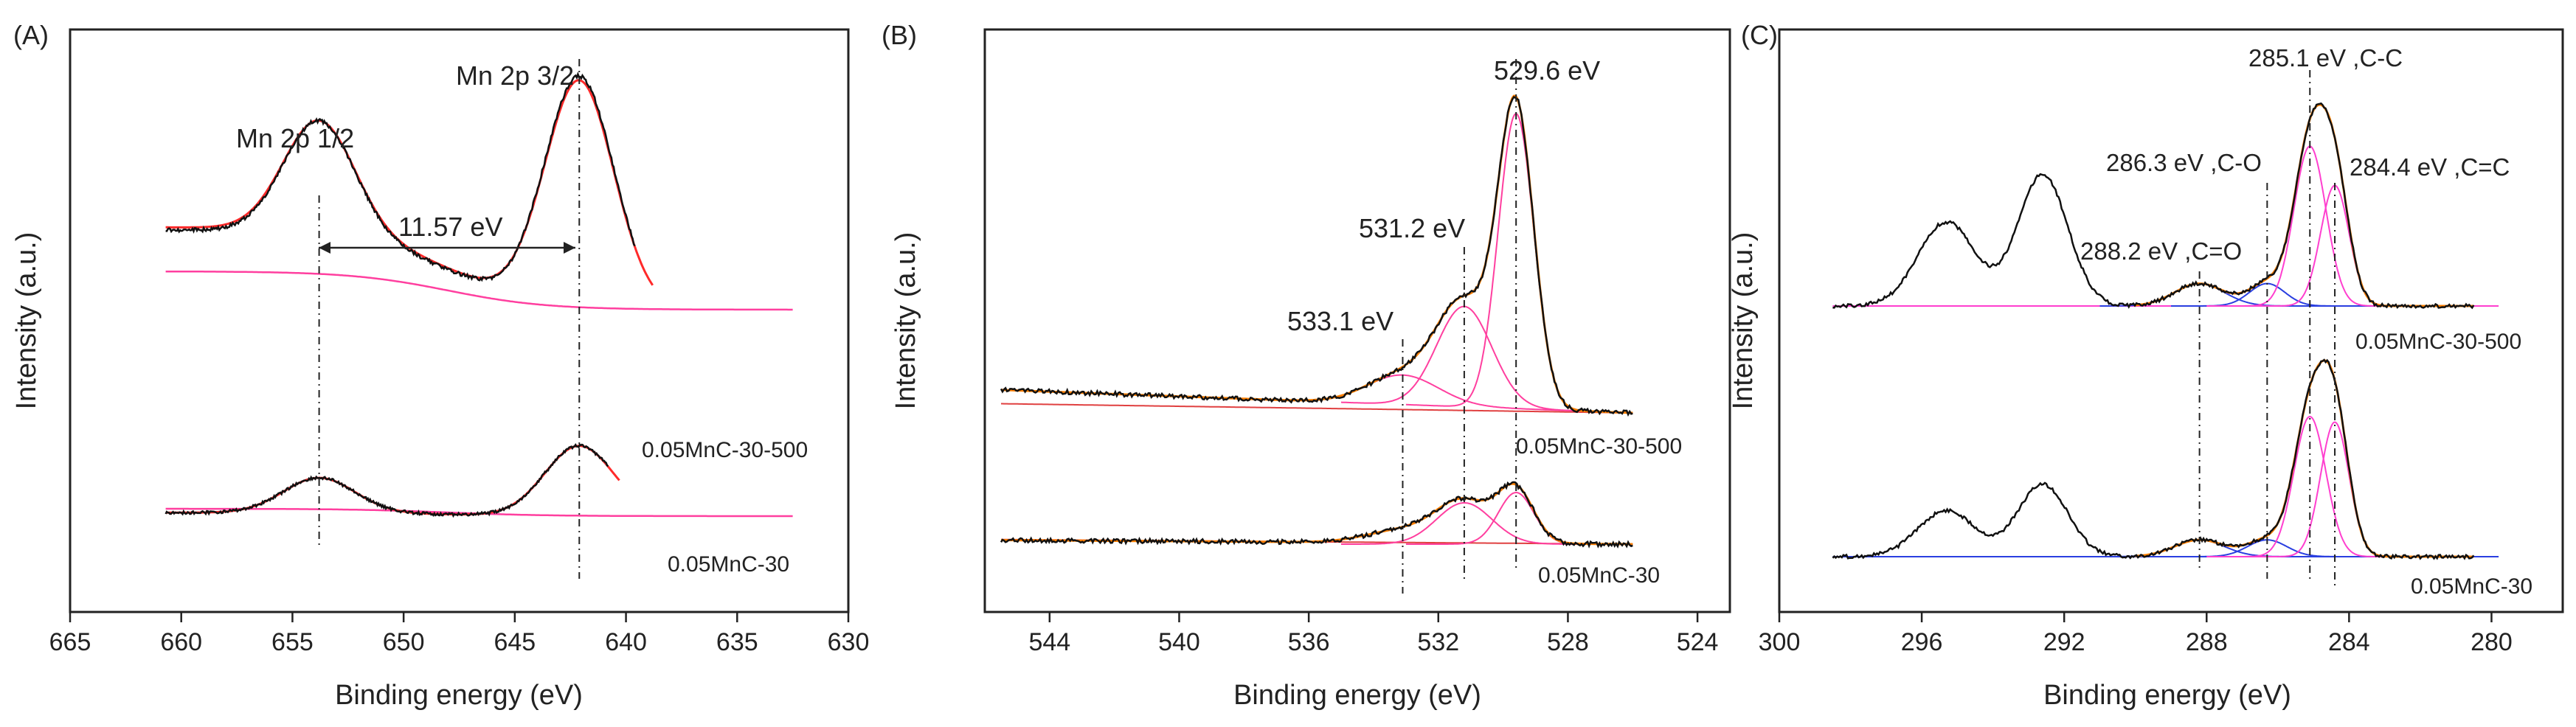 Image resolution: width=2576 pixels, height=727 pixels. Describe the element at coordinates (725, 450) in the screenshot. I see `panel-a-sample-label: 0.05MnC-30-500` at that location.